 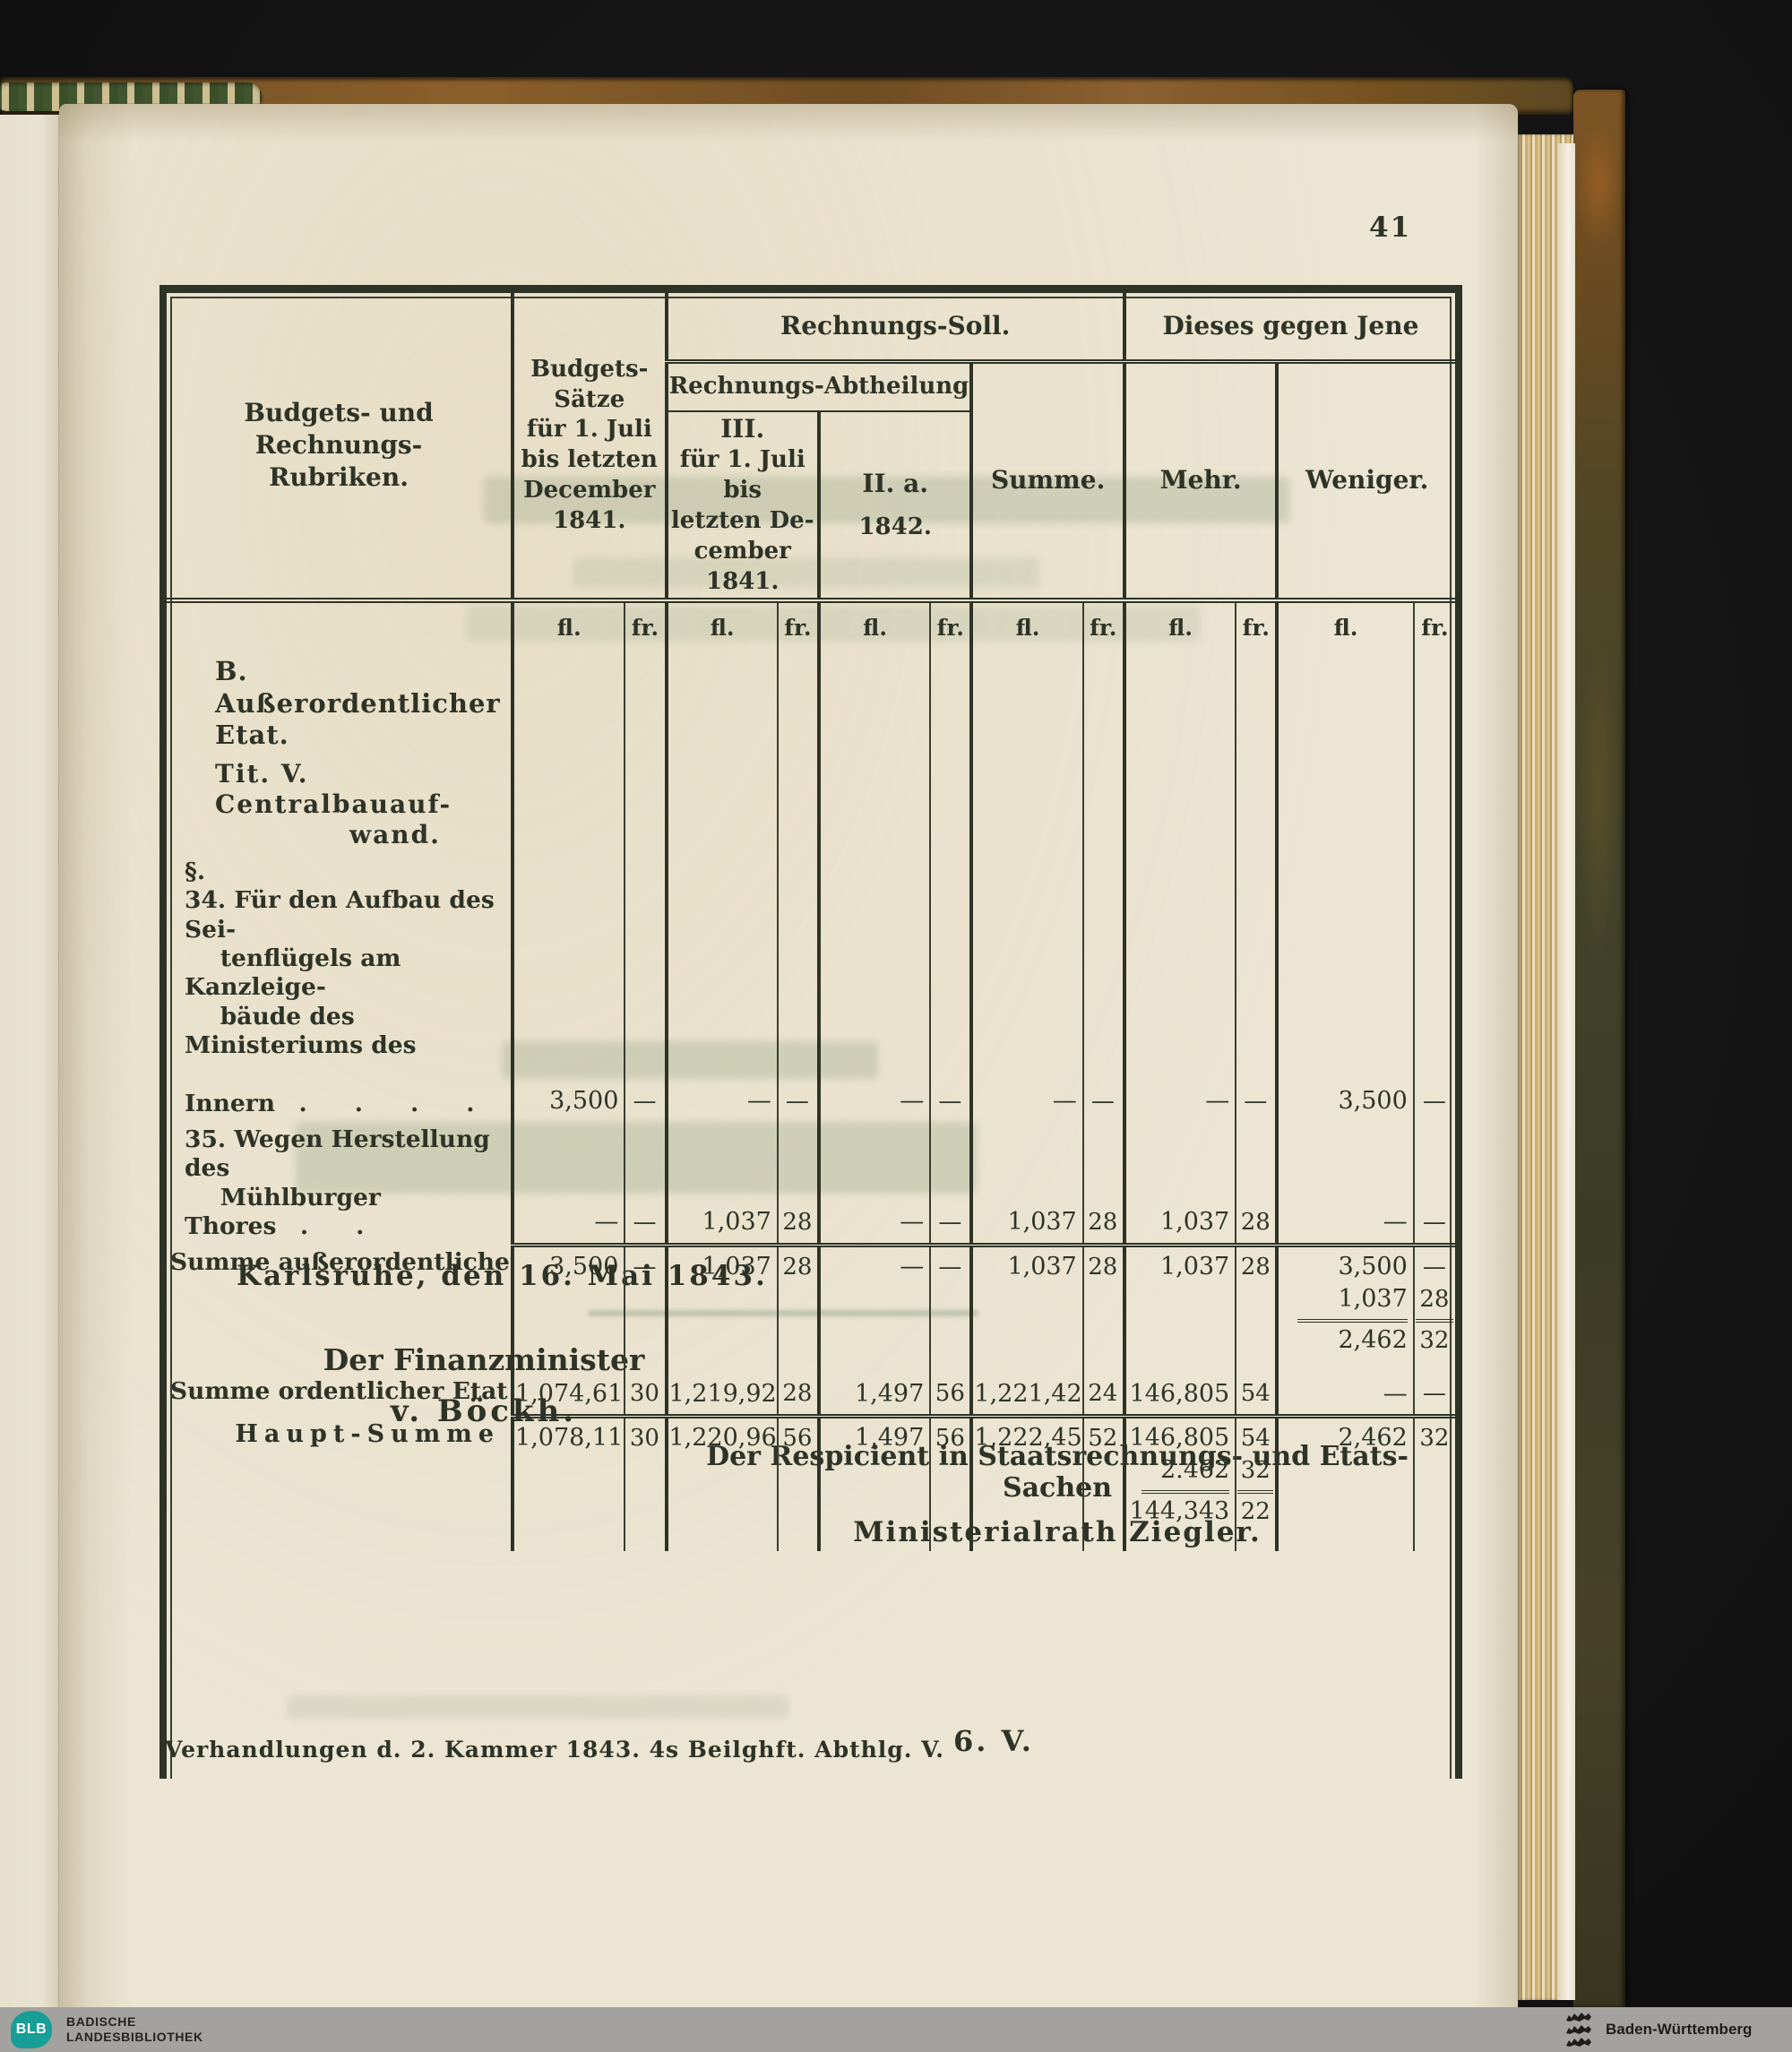 What do you see at coordinates (895, 526) in the screenshot?
I see `abtheilung-iia-sub: 1842.` at bounding box center [895, 526].